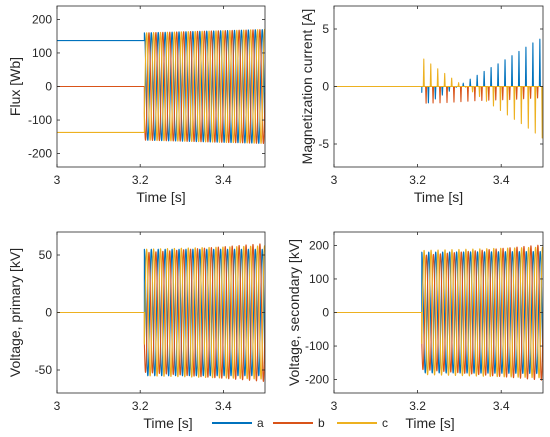 This screenshot has height=437, width=550. Describe the element at coordinates (300, 423) in the screenshot. I see `legend: a b c` at that location.